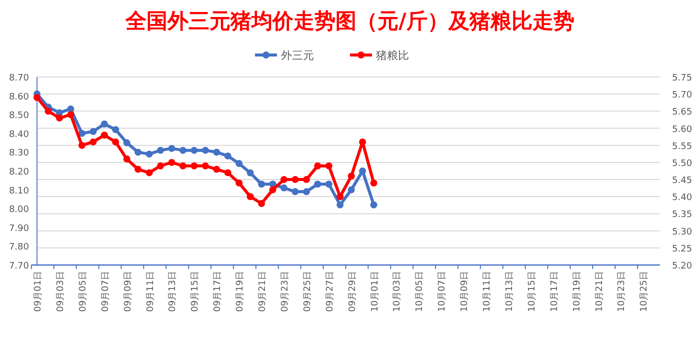  What do you see at coordinates (465, 291) in the screenshot?
I see `x-tick-label: 10月09日` at bounding box center [465, 291].